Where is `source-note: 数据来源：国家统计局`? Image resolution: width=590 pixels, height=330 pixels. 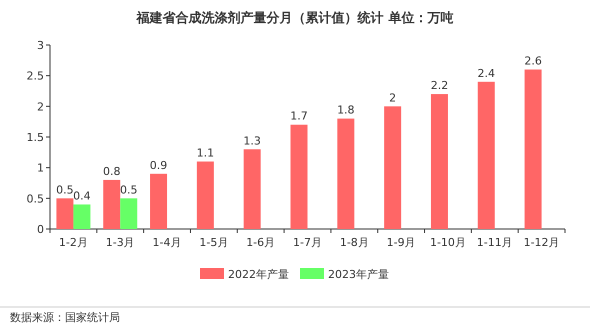
source-note: 数据来源：国家统计局 is located at coordinates (65, 317).